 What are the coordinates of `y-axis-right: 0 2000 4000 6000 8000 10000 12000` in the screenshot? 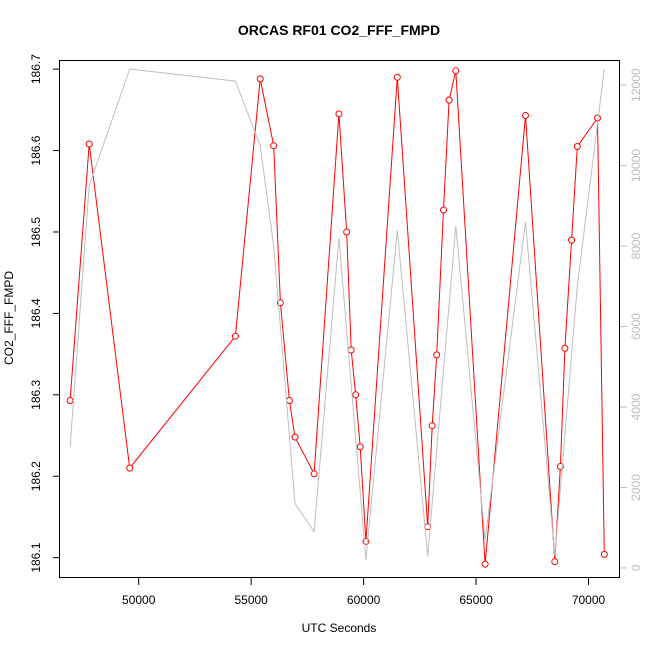 It's located at (631, 319).